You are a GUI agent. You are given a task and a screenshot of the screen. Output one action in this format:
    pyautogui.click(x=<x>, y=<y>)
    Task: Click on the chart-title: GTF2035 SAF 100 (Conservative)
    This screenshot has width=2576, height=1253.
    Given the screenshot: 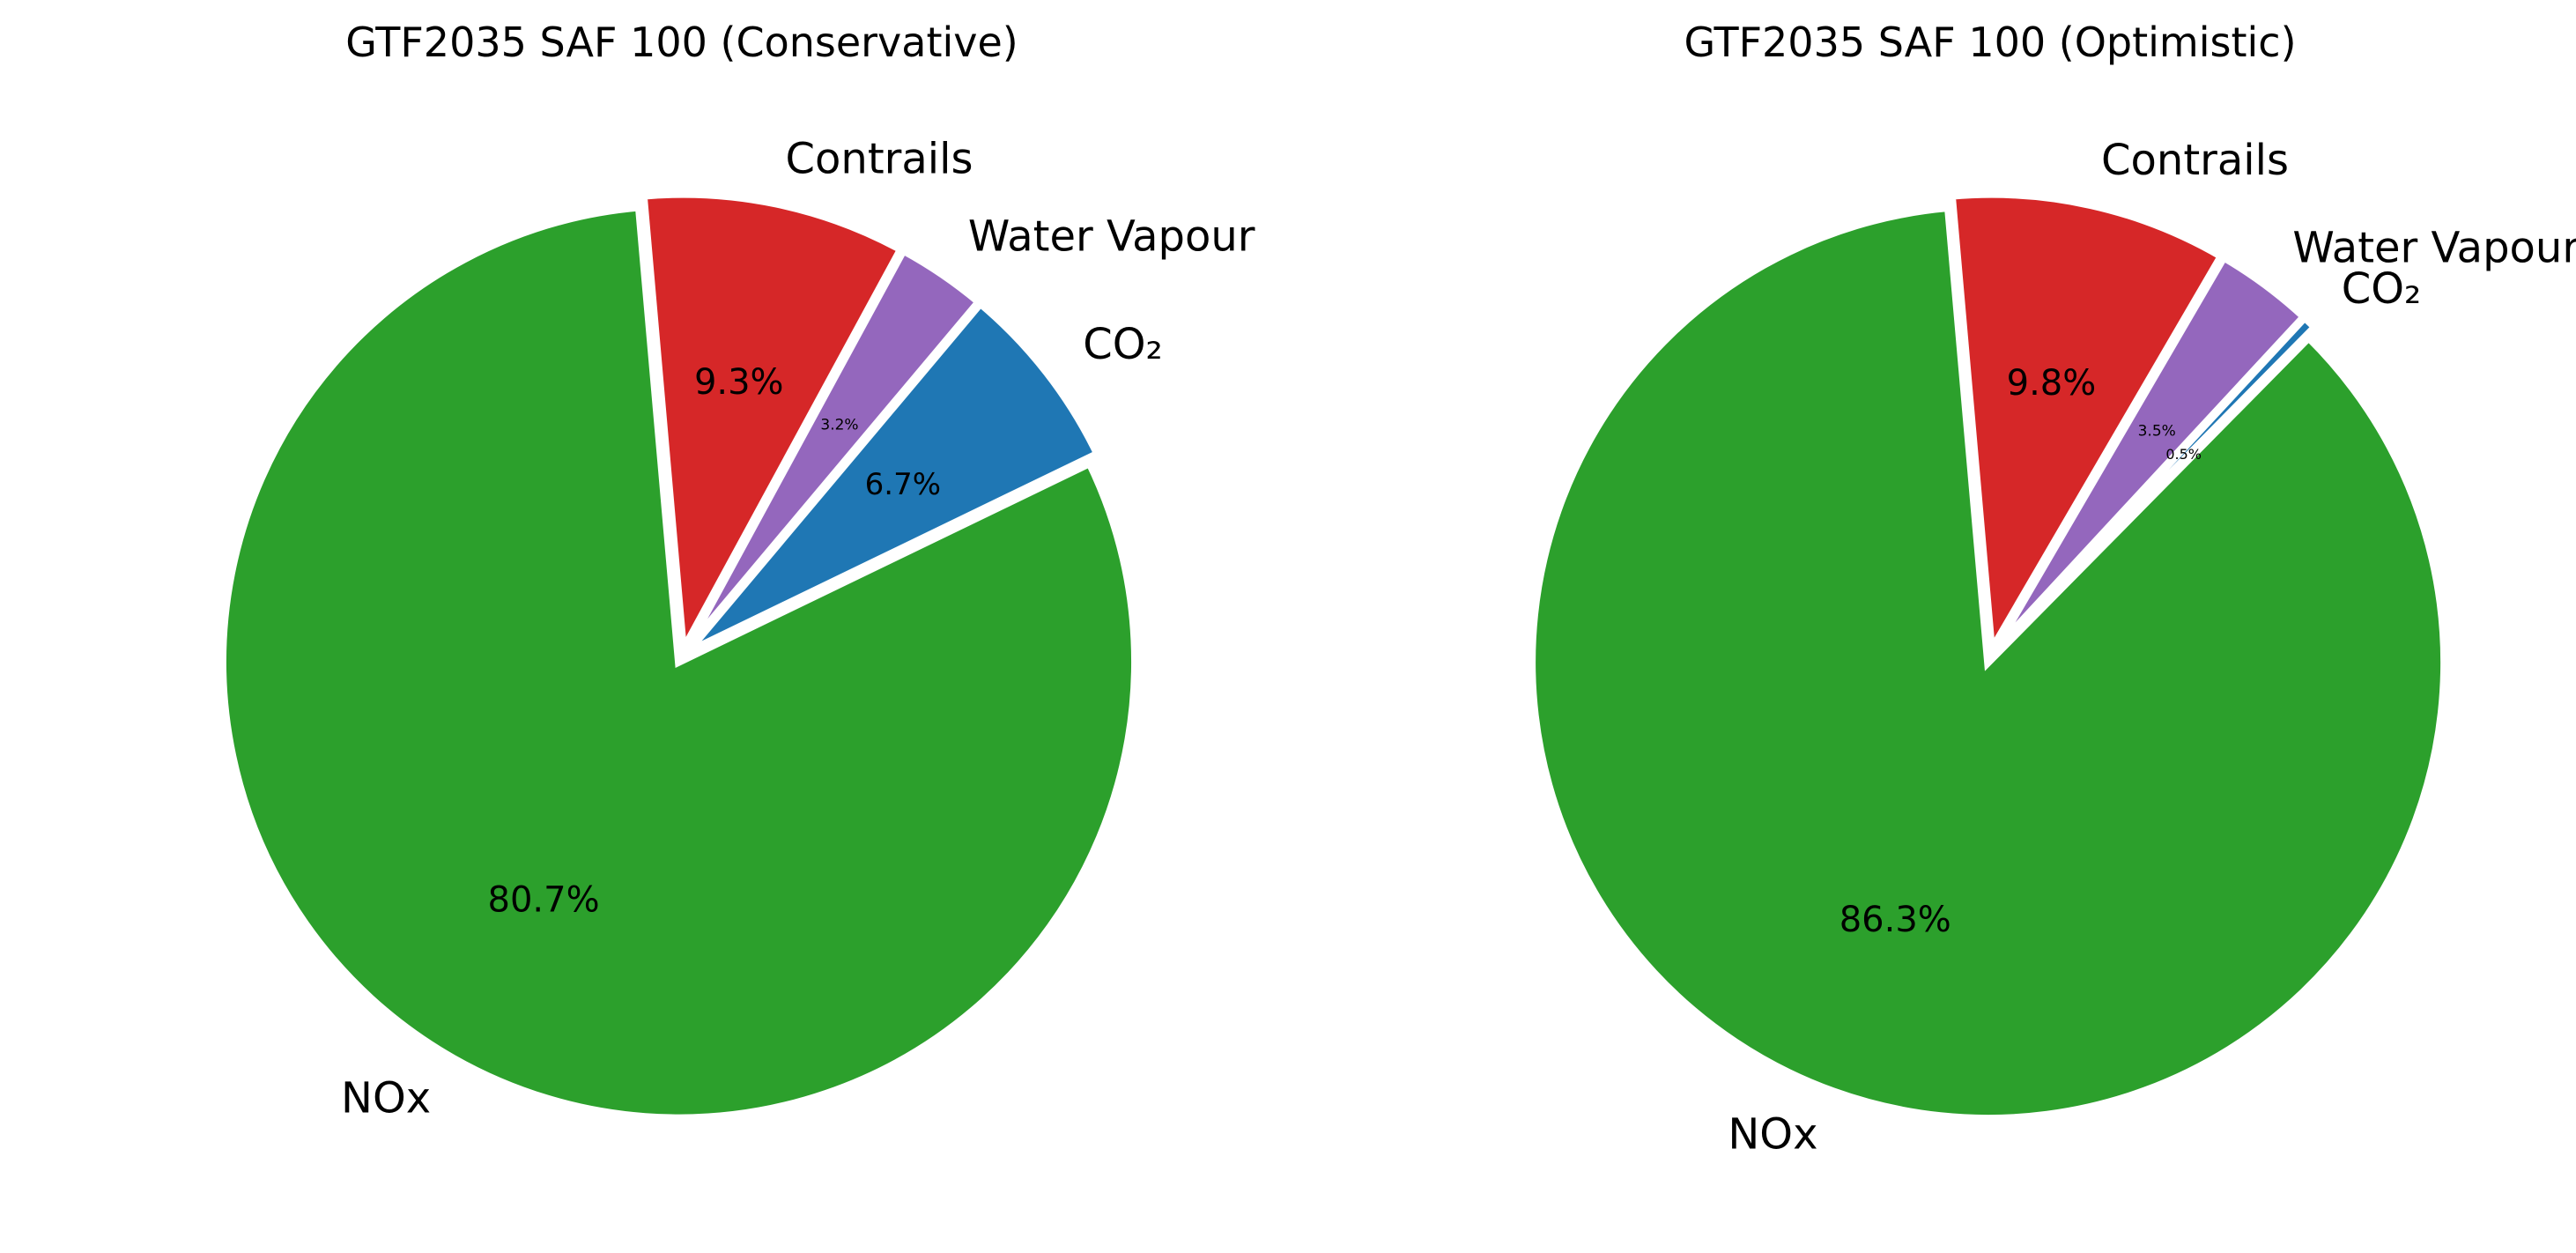 What is the action you would take?
    pyautogui.click(x=682, y=42)
    